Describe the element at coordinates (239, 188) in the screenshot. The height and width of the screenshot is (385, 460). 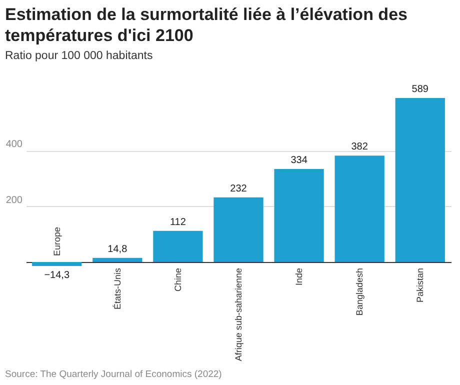
I see `data-label: 232` at that location.